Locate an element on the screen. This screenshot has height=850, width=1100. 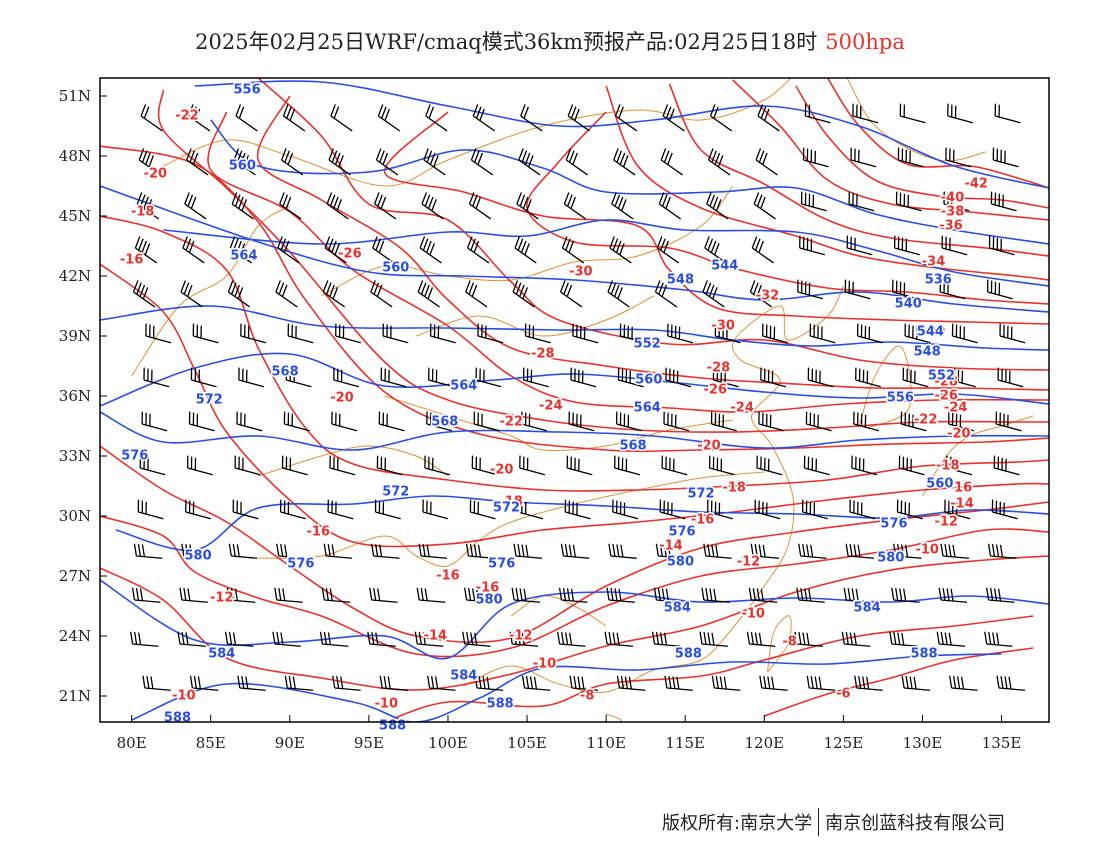
temperature-contour-label: -18 is located at coordinates (948, 466).